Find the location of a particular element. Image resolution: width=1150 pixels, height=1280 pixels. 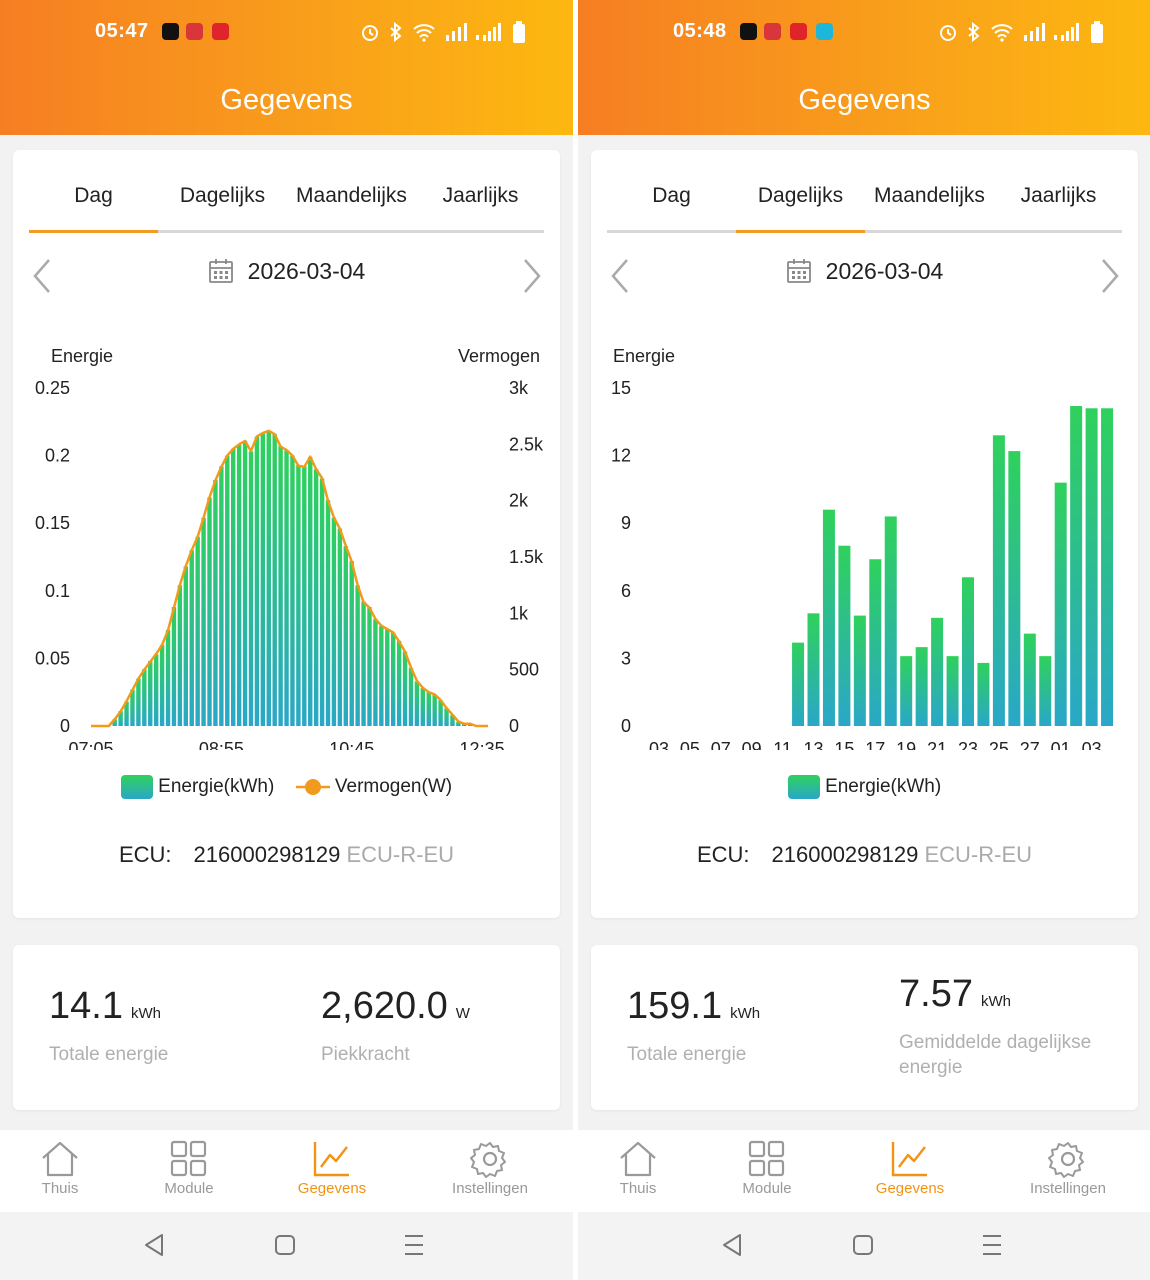

tab-jaarlijks: Jaarlijks is located at coordinates (1058, 195).